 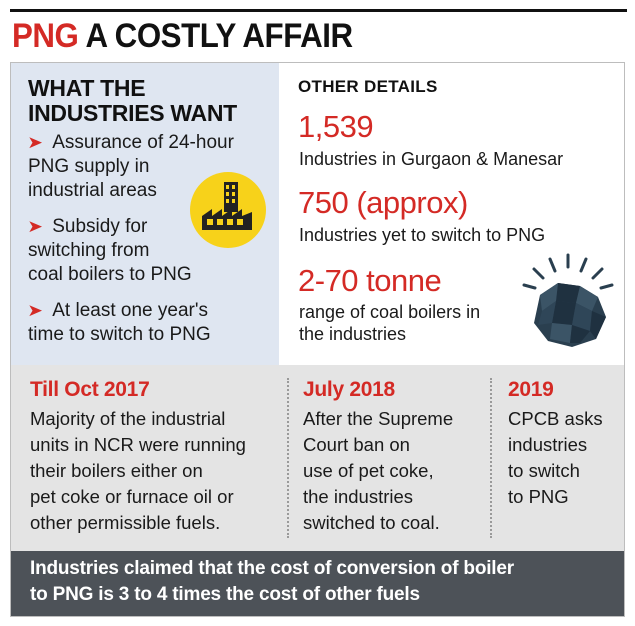 I want to click on timeline-2-line5: switched to coal., so click(x=371, y=522).